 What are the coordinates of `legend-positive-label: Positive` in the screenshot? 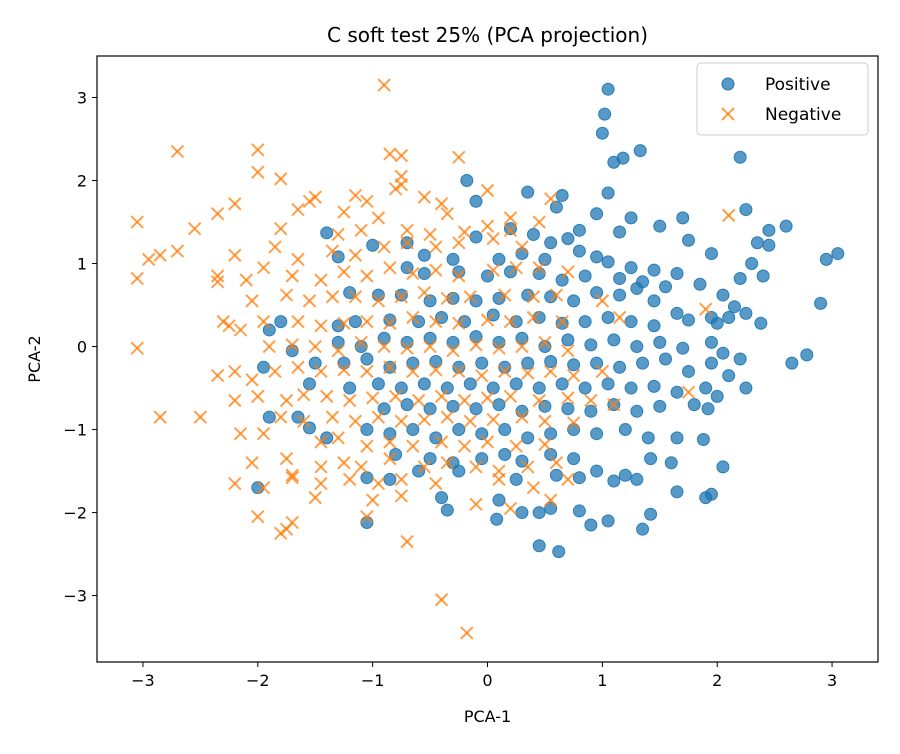 It's located at (798, 85).